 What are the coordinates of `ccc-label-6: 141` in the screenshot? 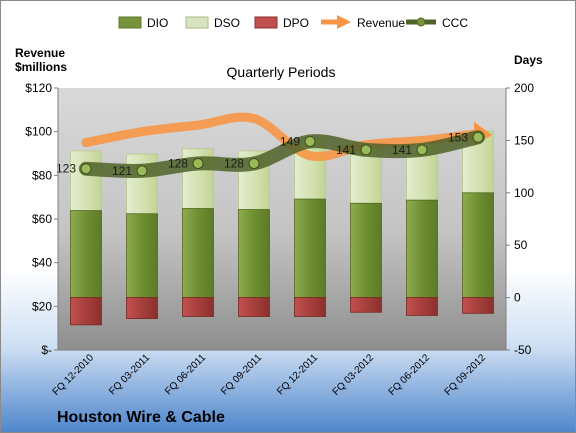 It's located at (402, 150).